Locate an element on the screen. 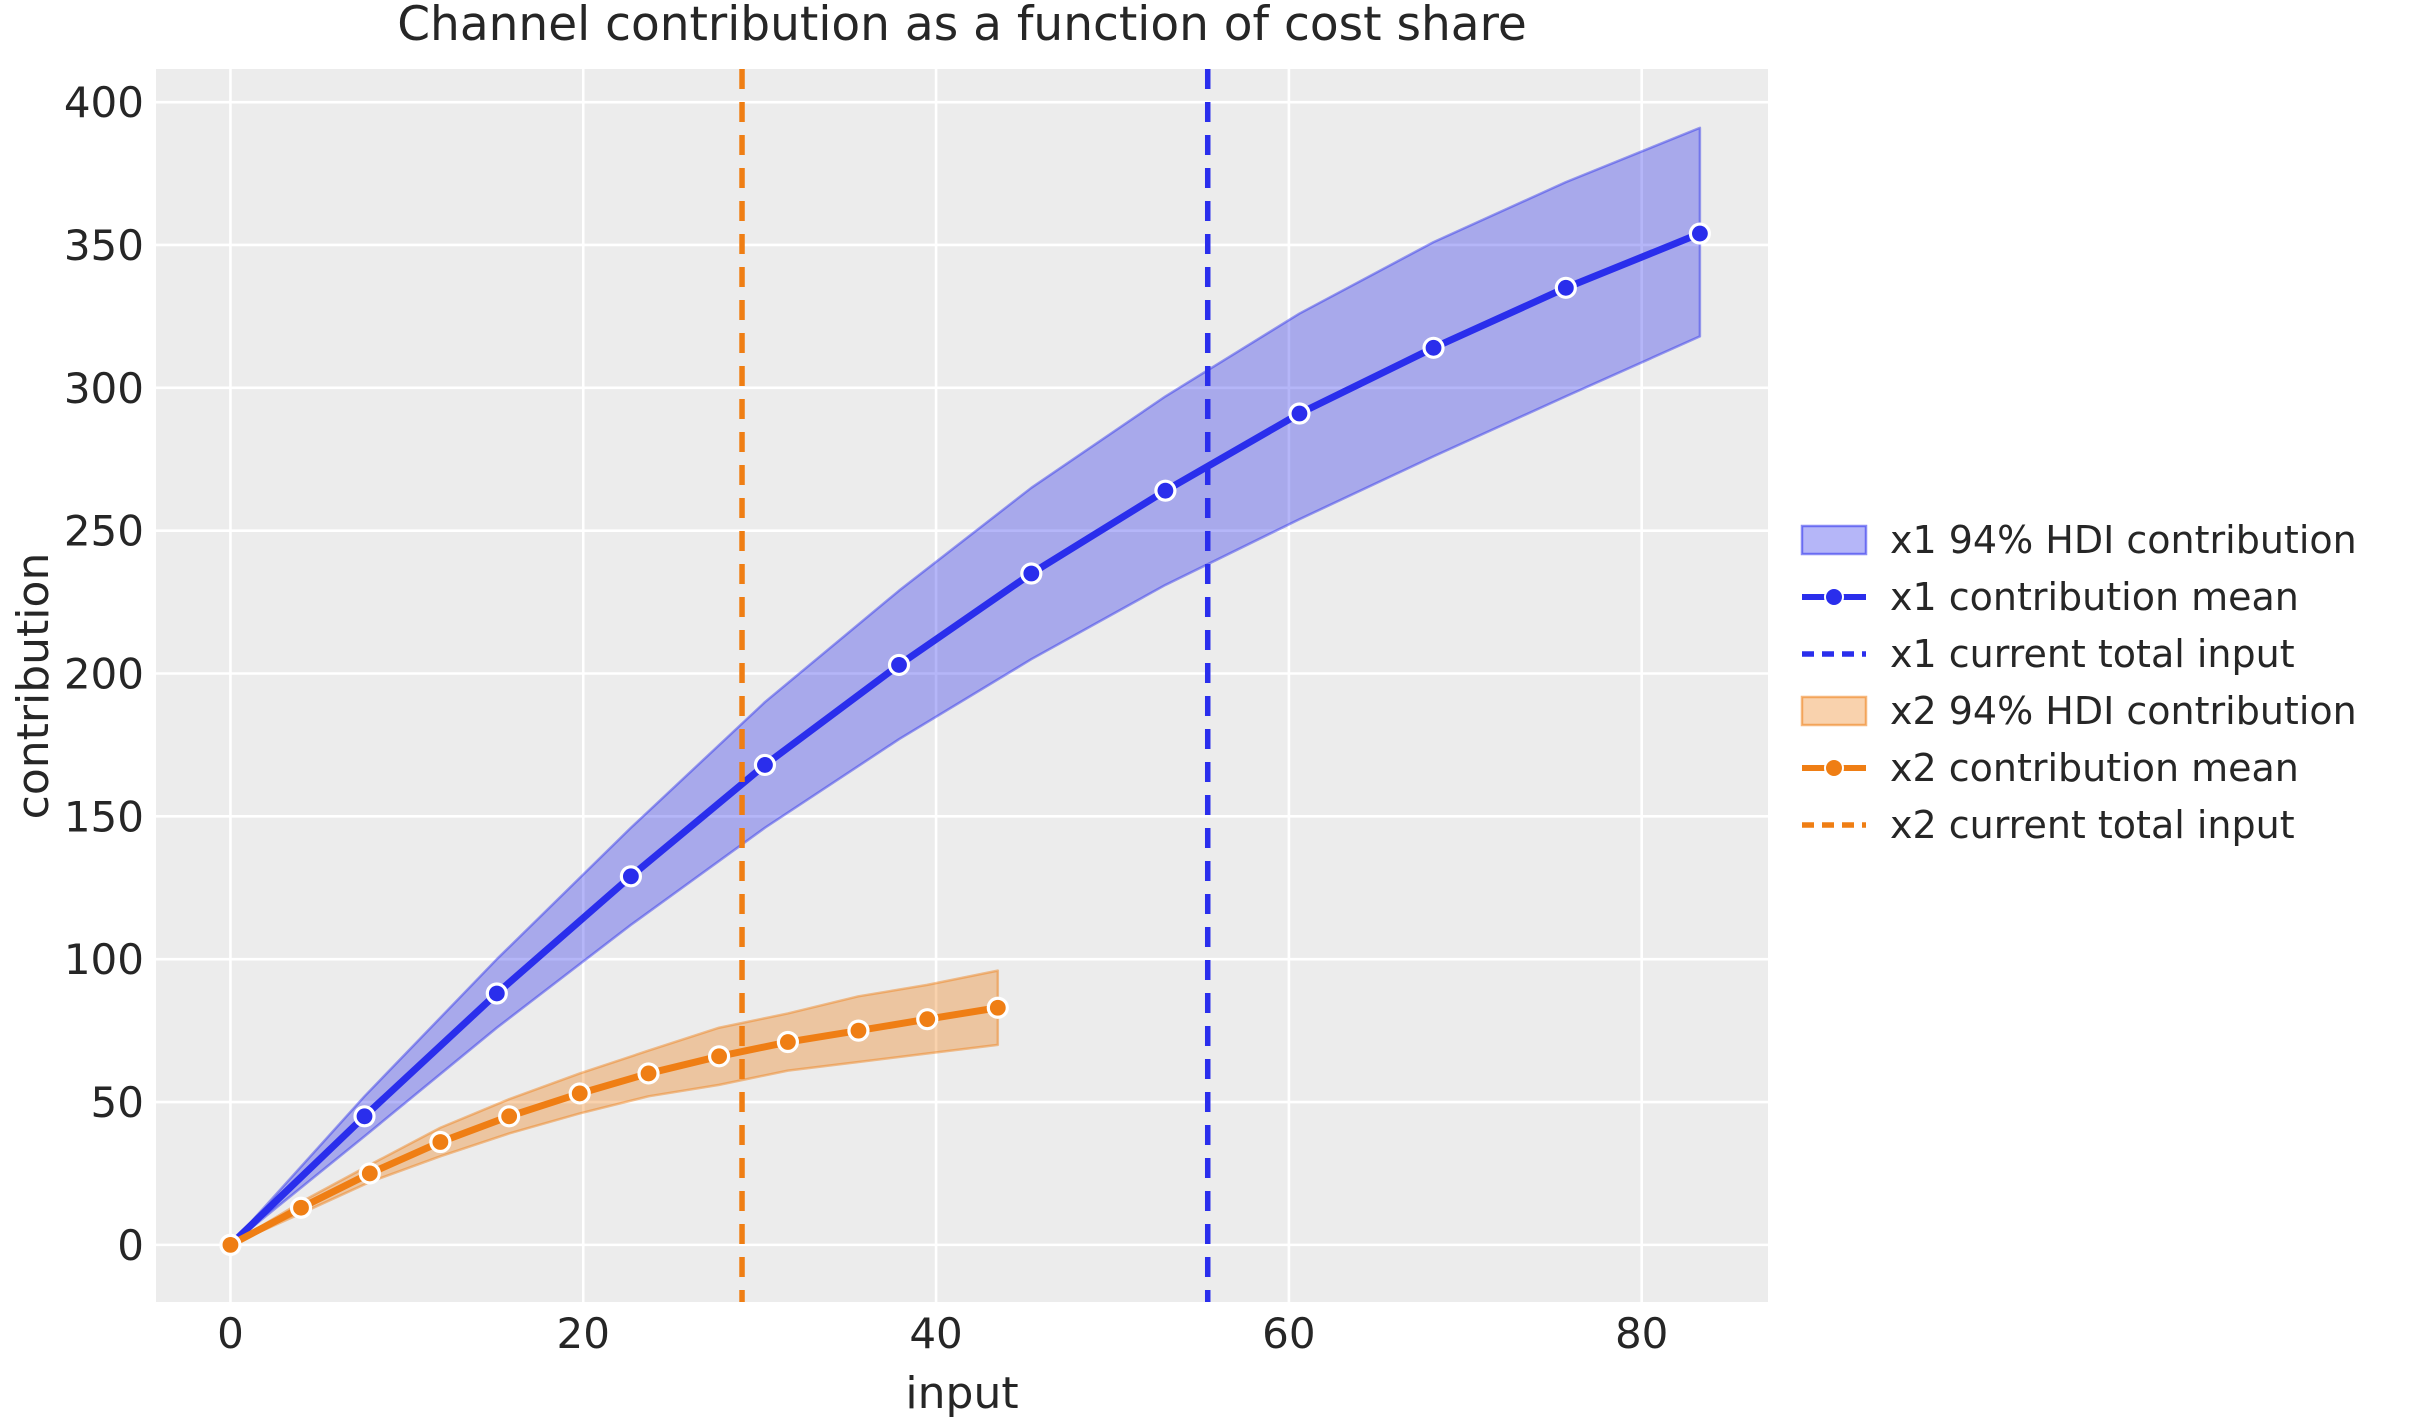 This screenshot has height=1423, width=2423. legend-item-label: x1 contribution mean is located at coordinates (2094, 597).